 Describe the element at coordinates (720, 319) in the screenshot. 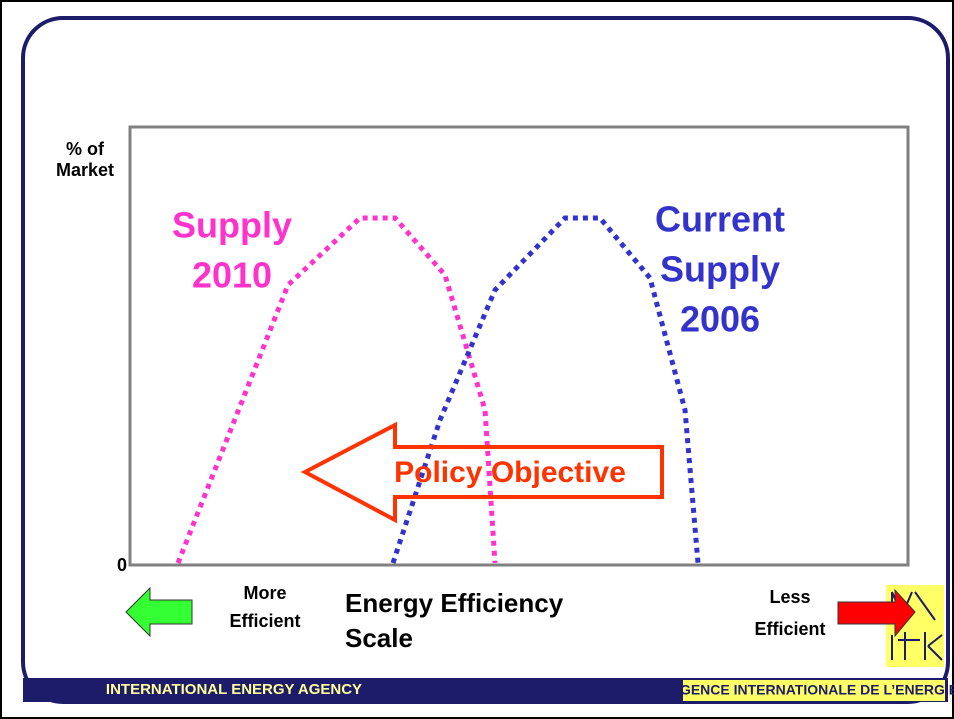

I see `series-label: 2006` at that location.